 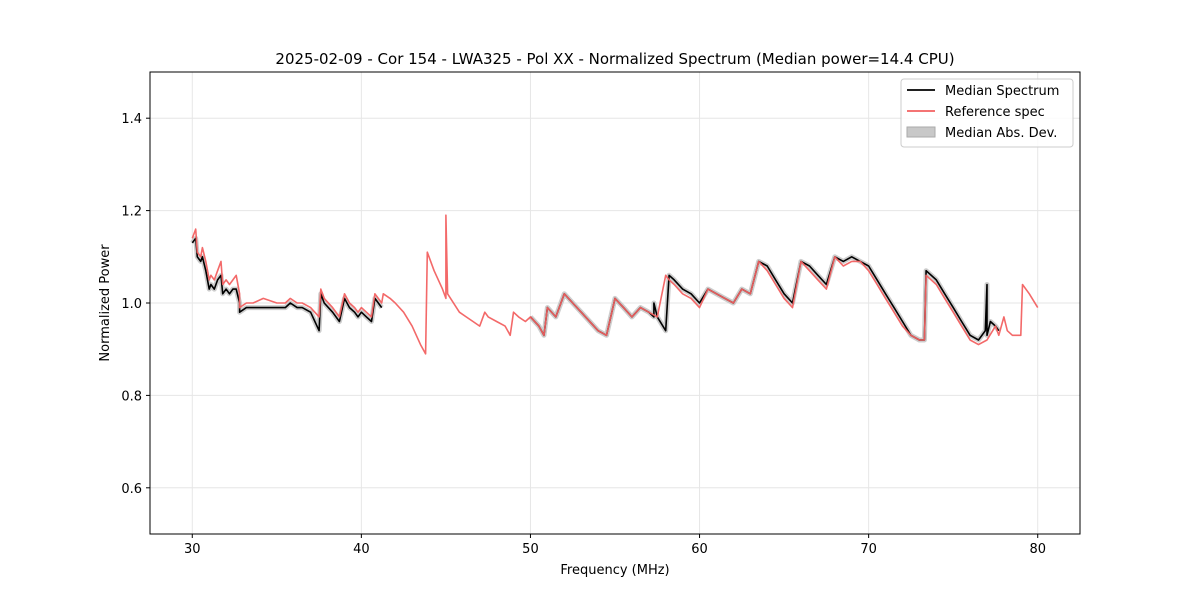 What do you see at coordinates (361, 549) in the screenshot?
I see `x-tick-label: 40` at bounding box center [361, 549].